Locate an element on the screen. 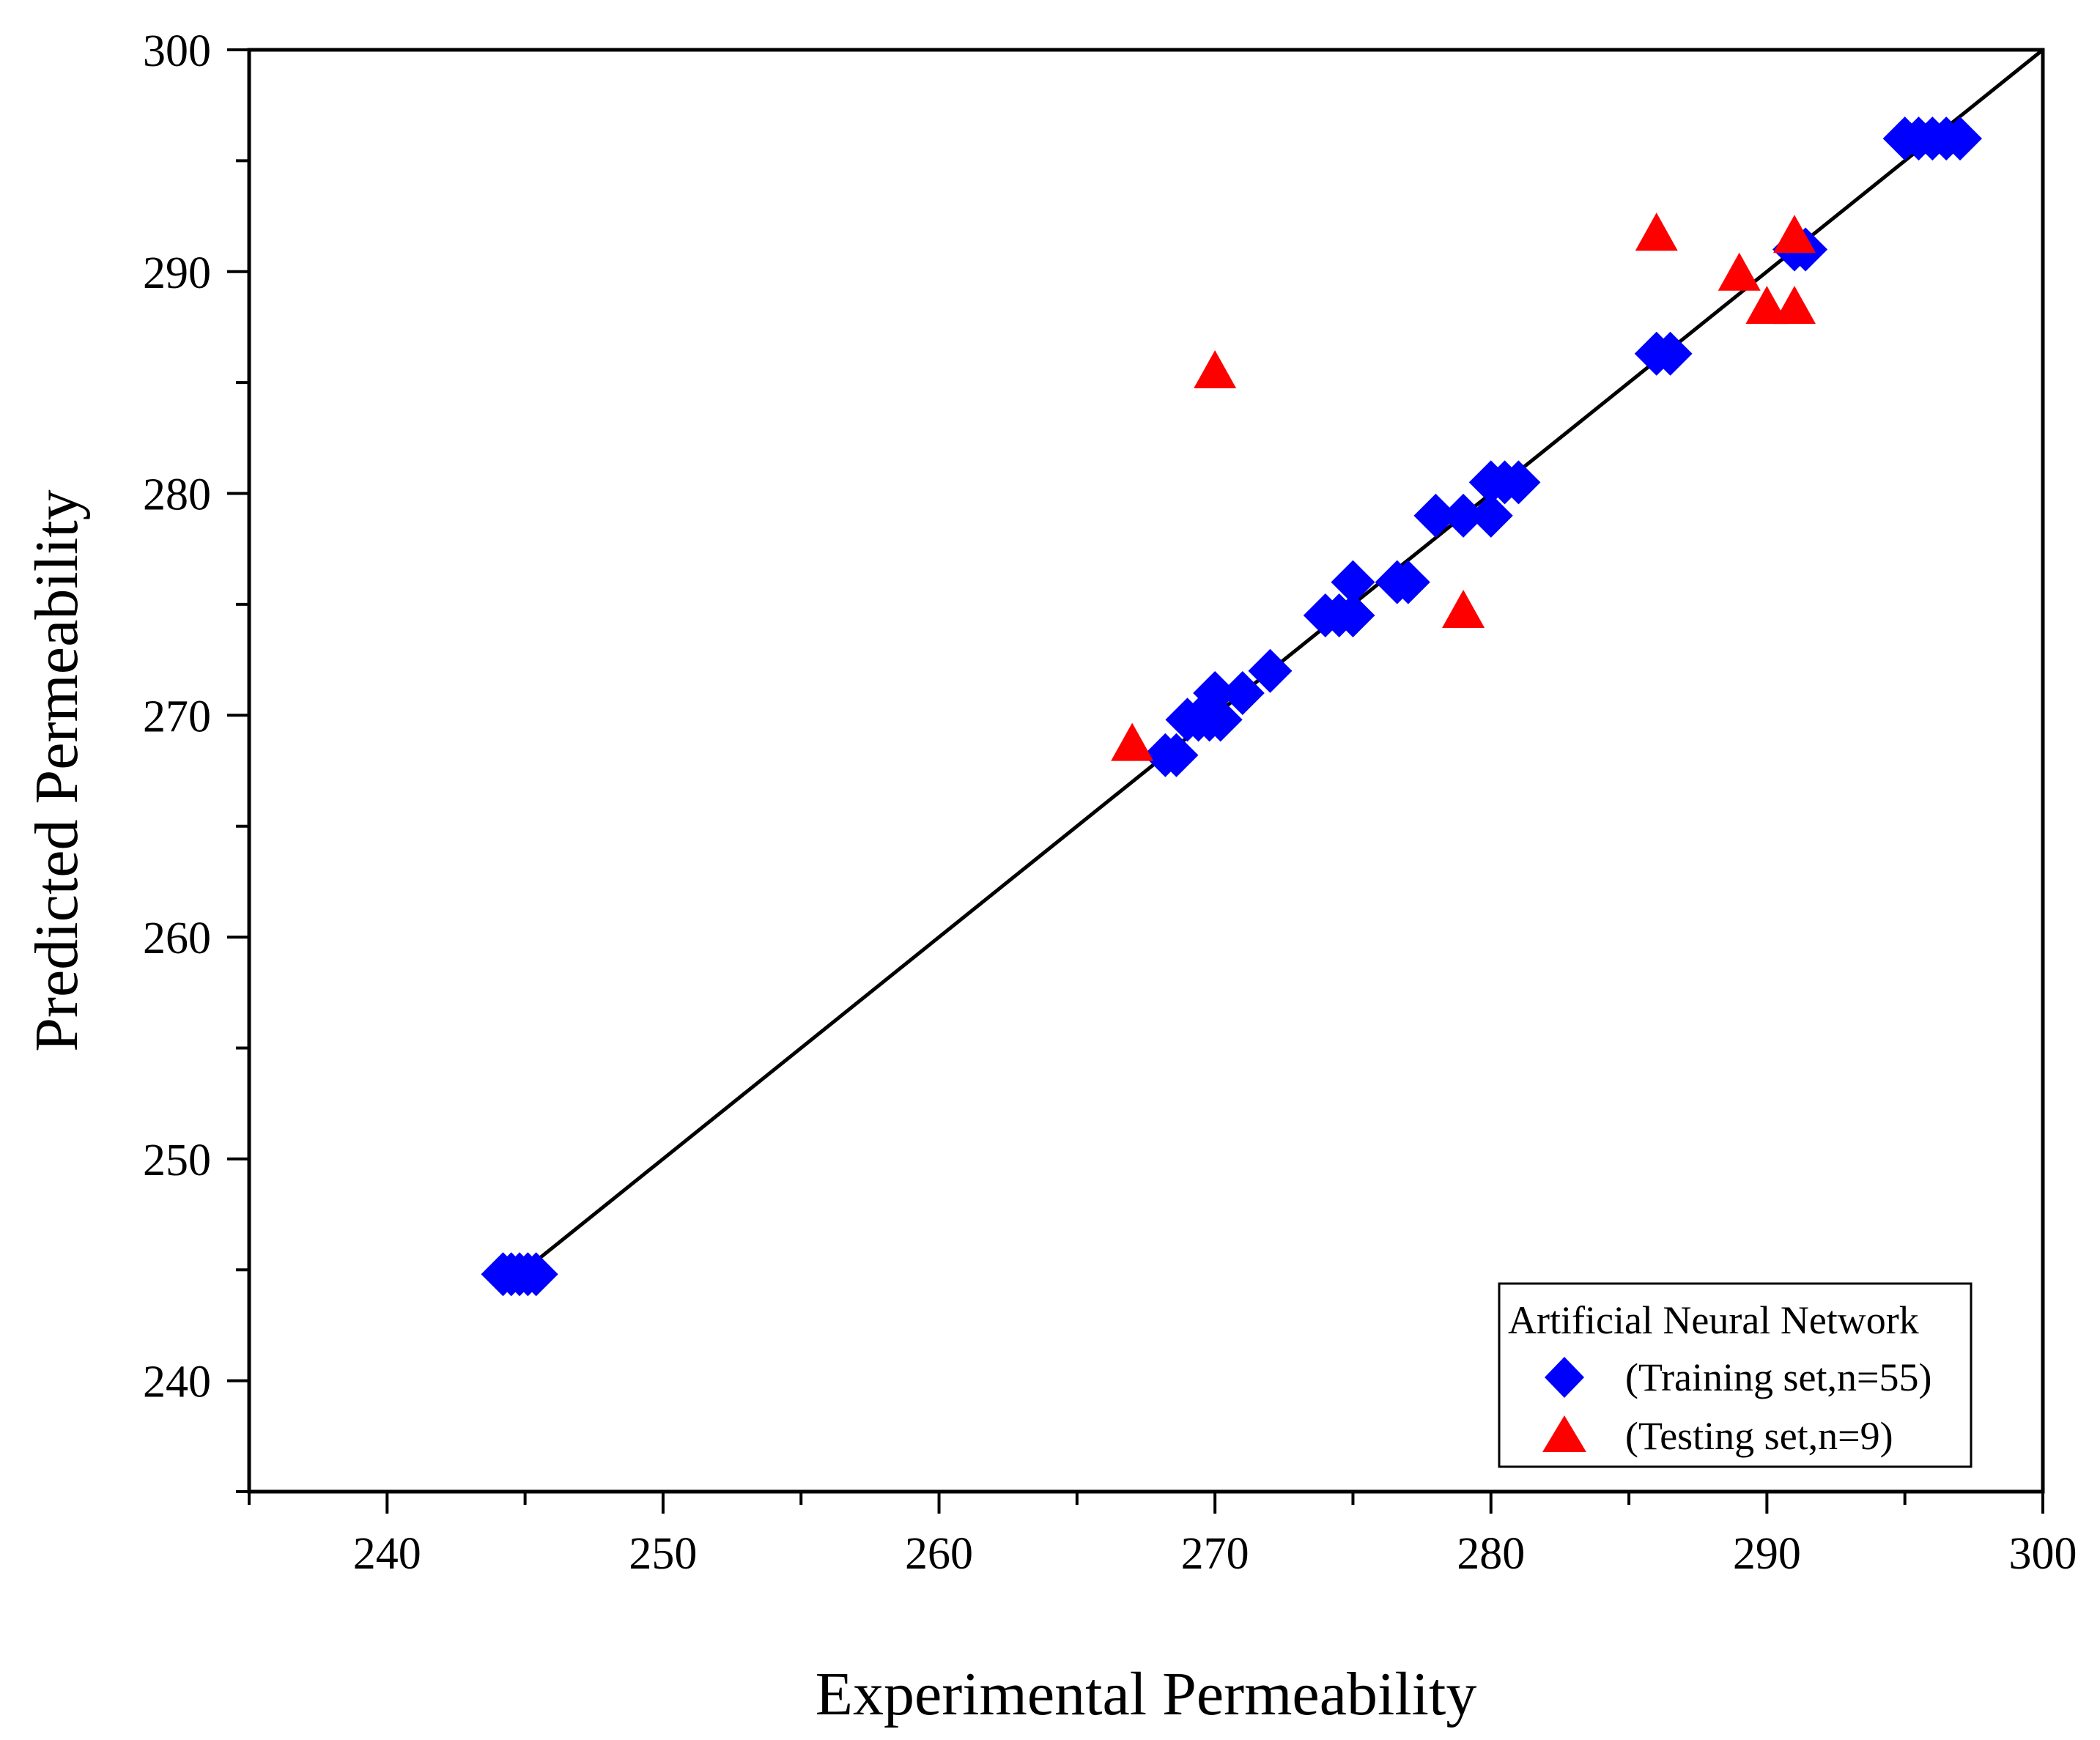  y-tick-label: 270 is located at coordinates (177, 716).